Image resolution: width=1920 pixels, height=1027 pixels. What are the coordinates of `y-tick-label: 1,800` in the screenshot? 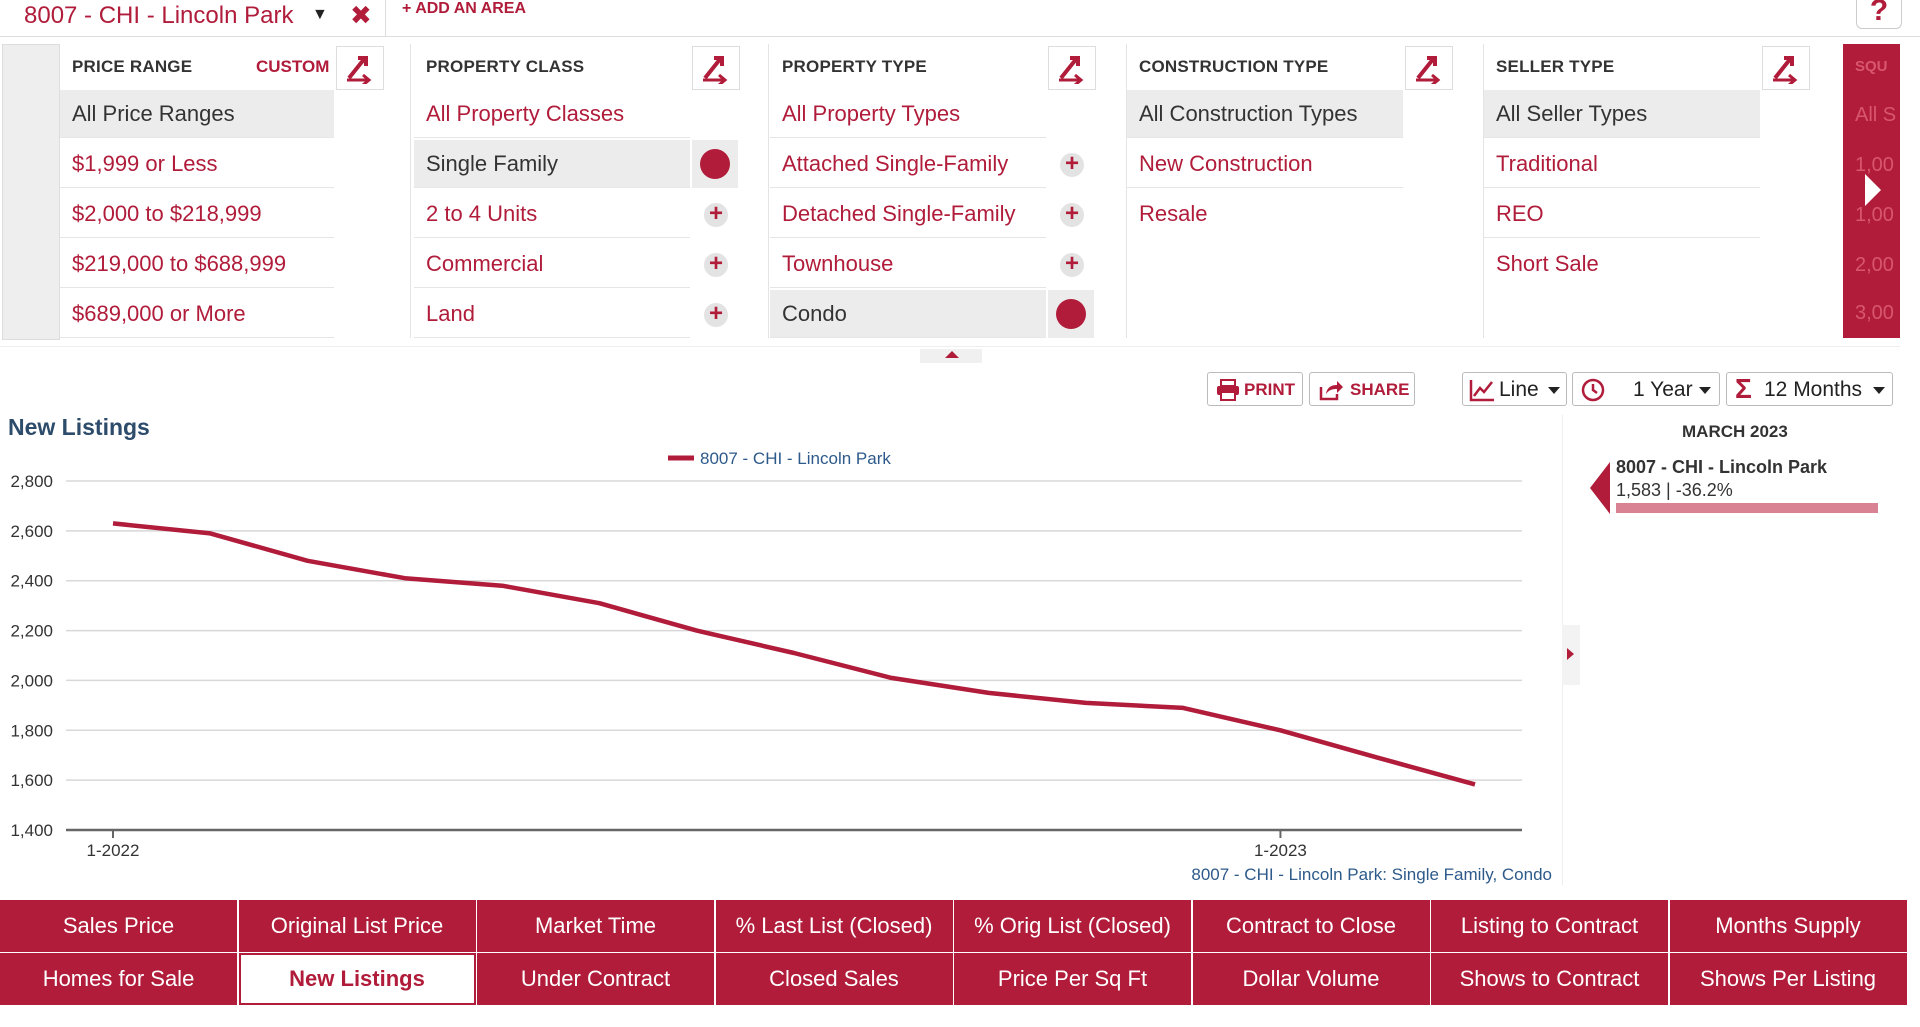 It's located at (31, 730).